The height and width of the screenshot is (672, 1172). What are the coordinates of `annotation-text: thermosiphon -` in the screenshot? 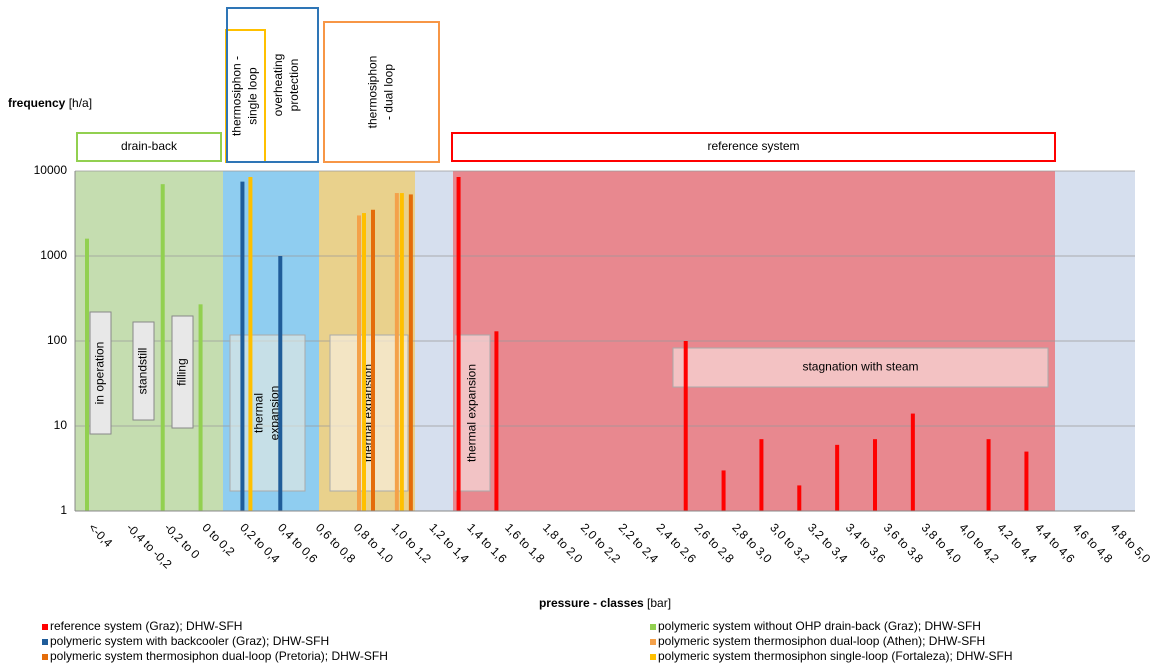 It's located at (237, 96).